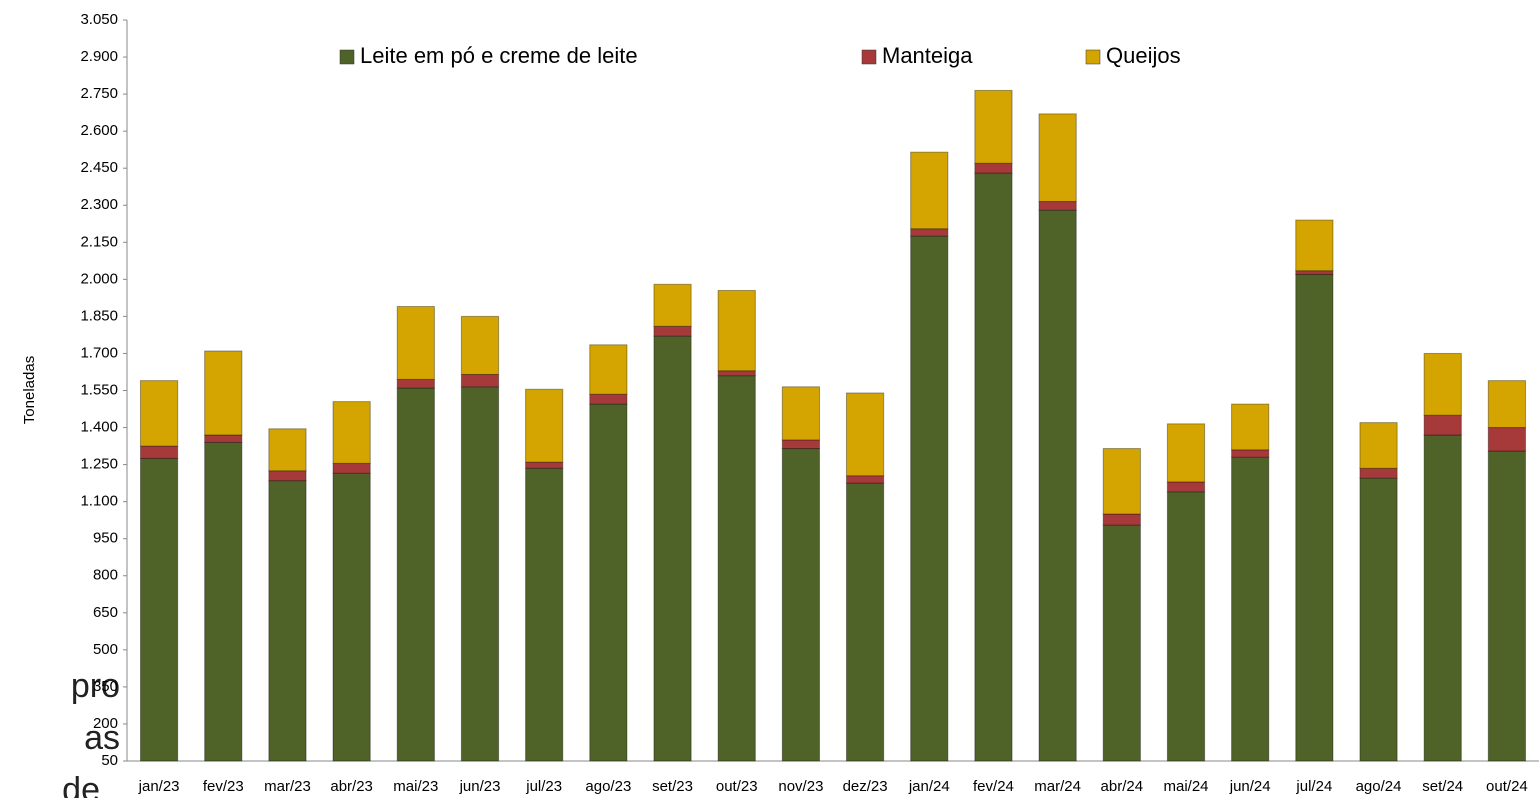 The image size is (1539, 798). Describe the element at coordinates (672, 786) in the screenshot. I see `x-tick-label: set/23` at that location.